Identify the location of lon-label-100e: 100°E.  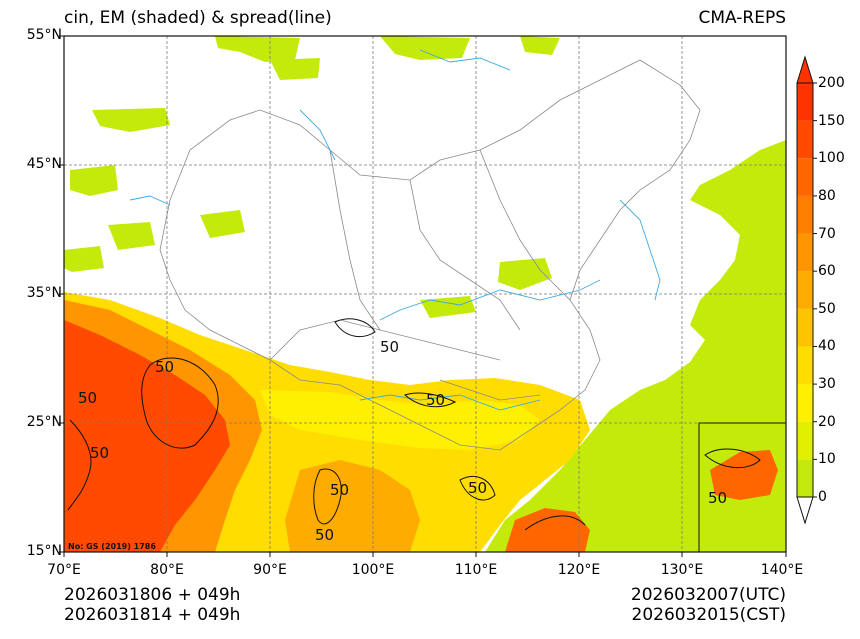
(373, 570).